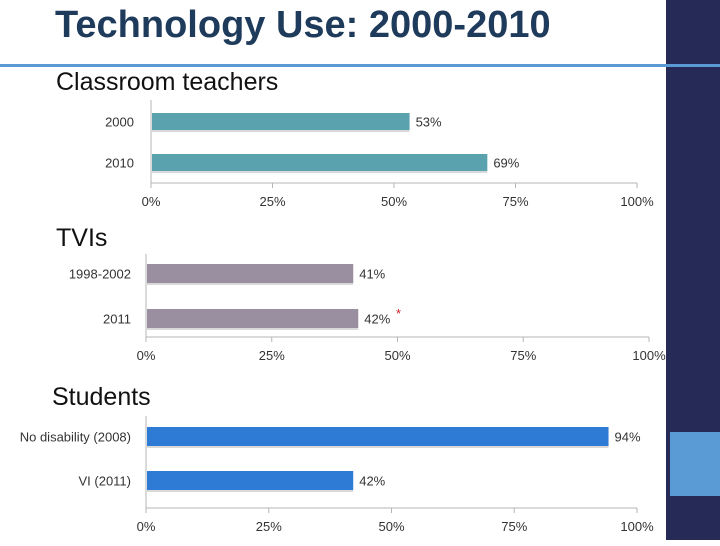 Image resolution: width=720 pixels, height=546 pixels. Describe the element at coordinates (303, 25) in the screenshot. I see `slide-title: Technology Use: 2000-2010` at that location.